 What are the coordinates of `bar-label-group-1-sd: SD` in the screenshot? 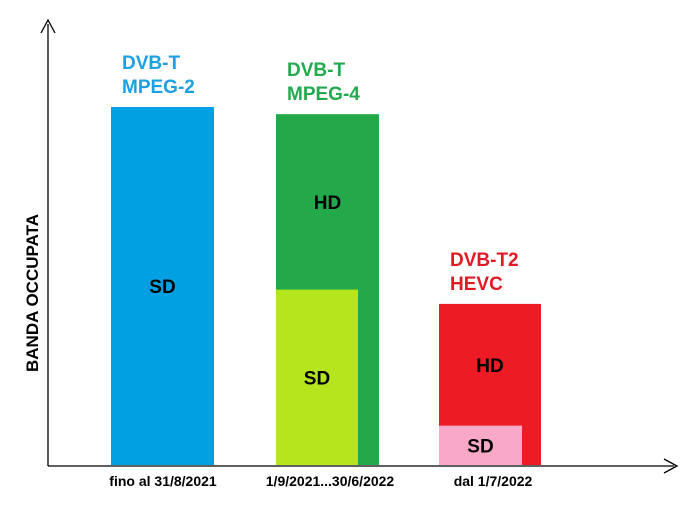 It's located at (162, 287).